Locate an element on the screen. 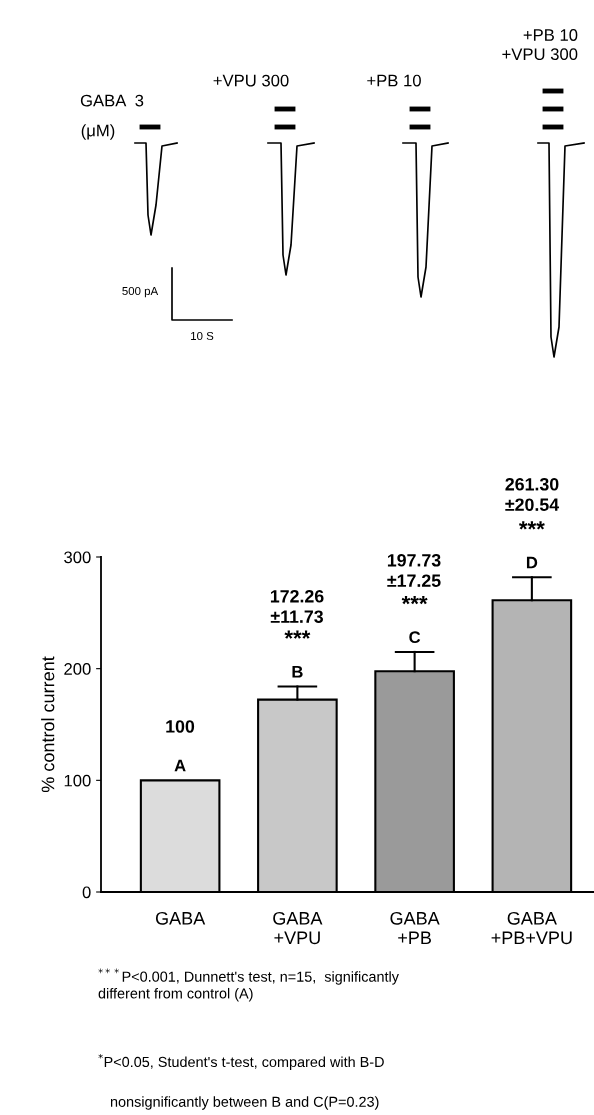  y-tick-label: 100 is located at coordinates (77, 780).